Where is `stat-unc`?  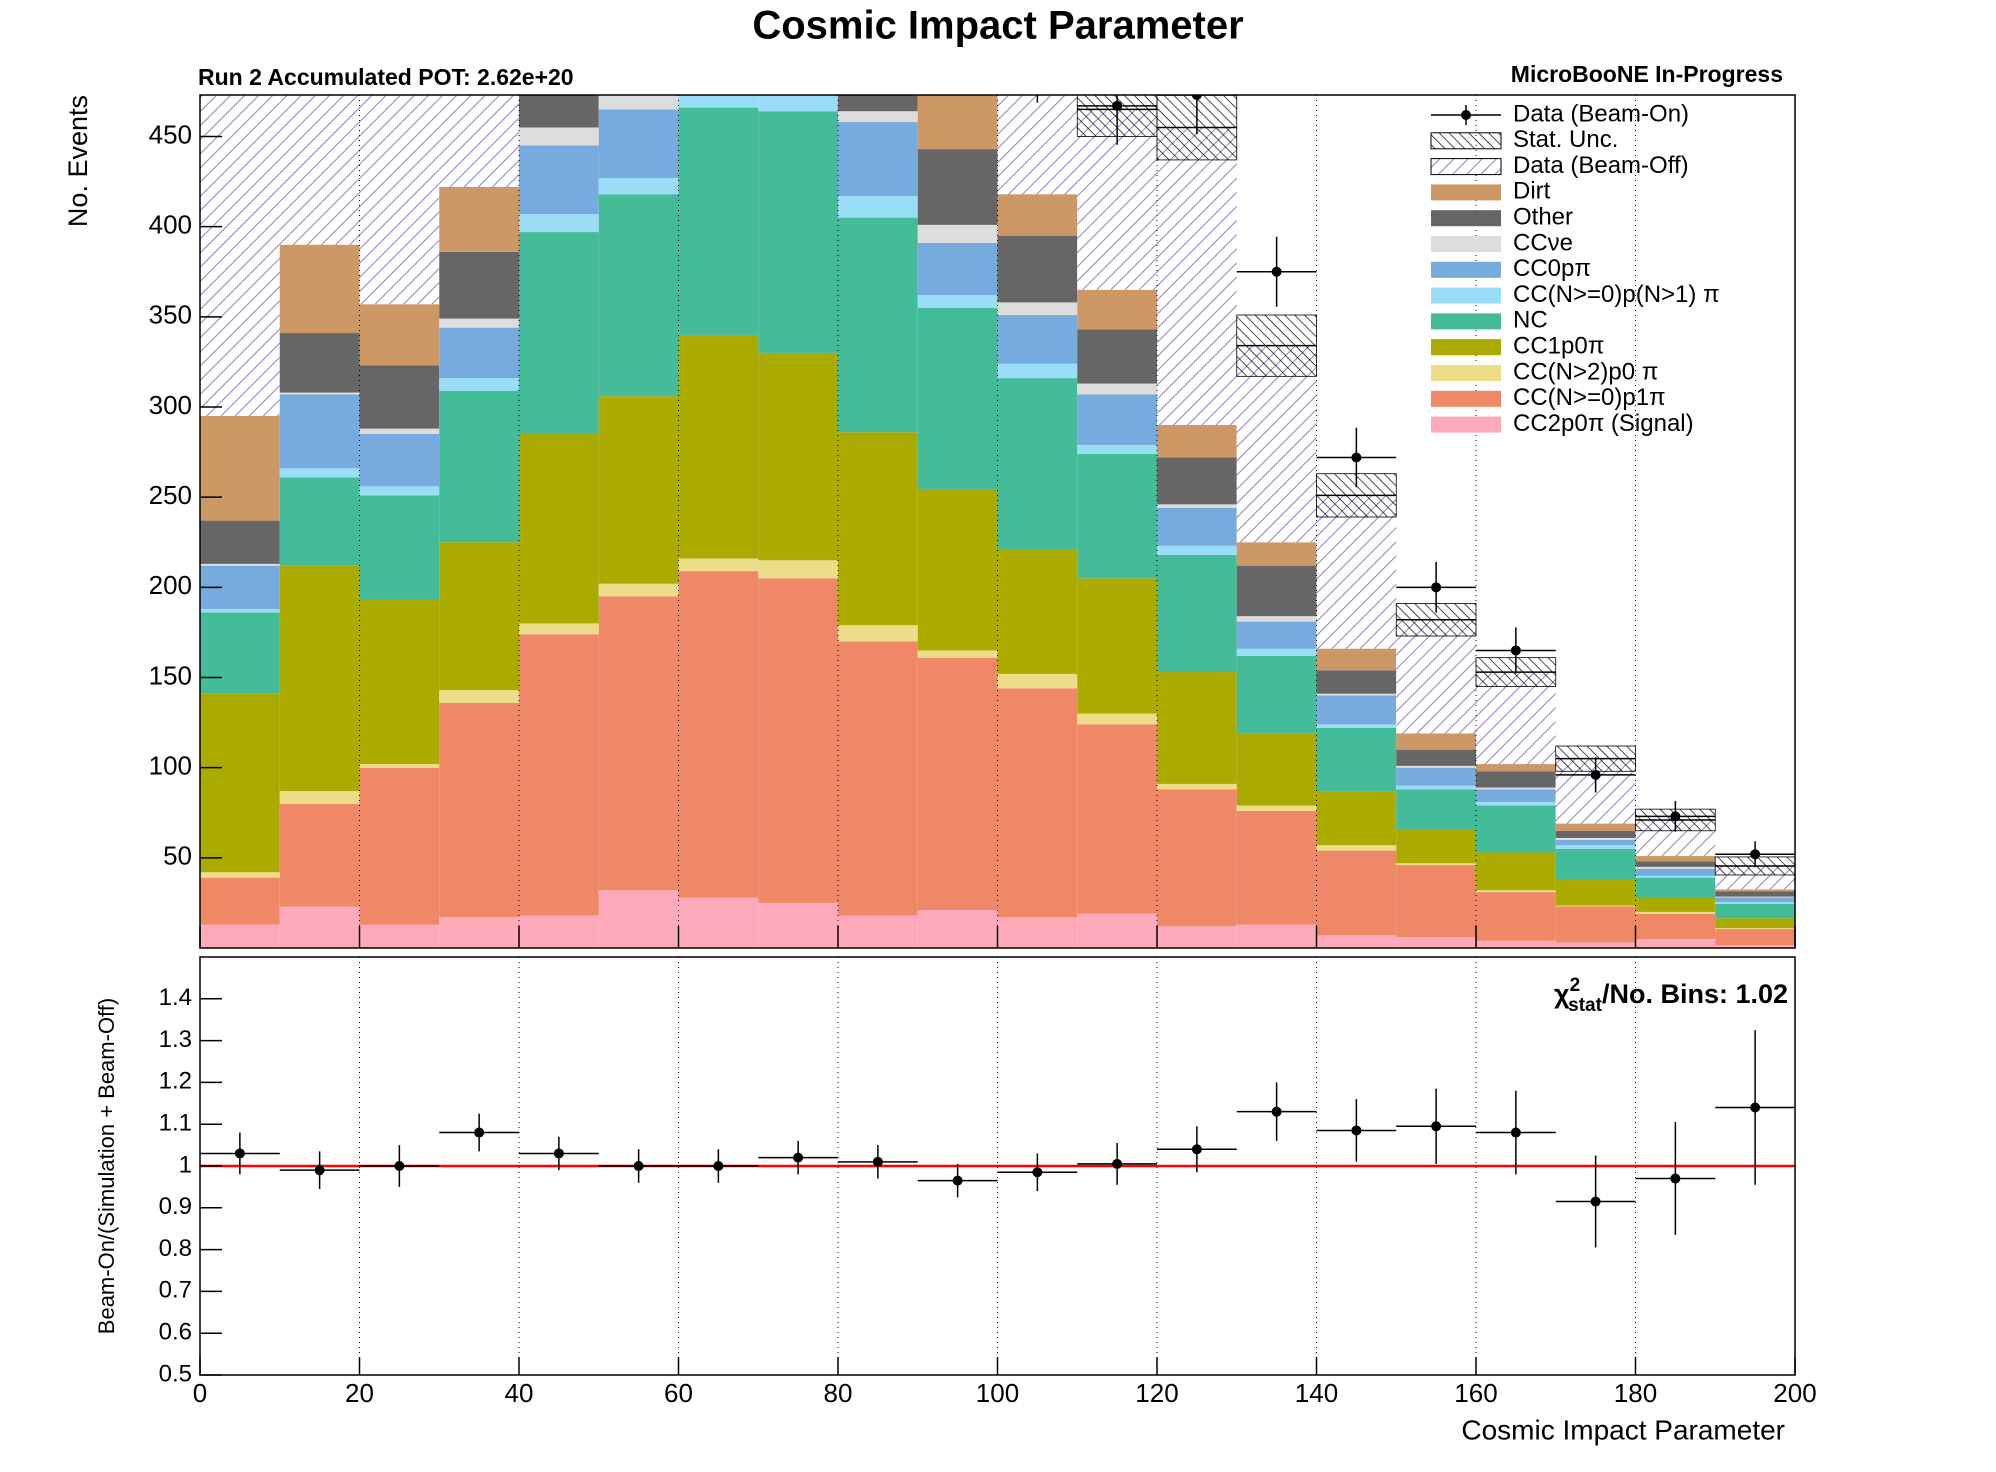
stat-unc is located at coordinates (1276, 345).